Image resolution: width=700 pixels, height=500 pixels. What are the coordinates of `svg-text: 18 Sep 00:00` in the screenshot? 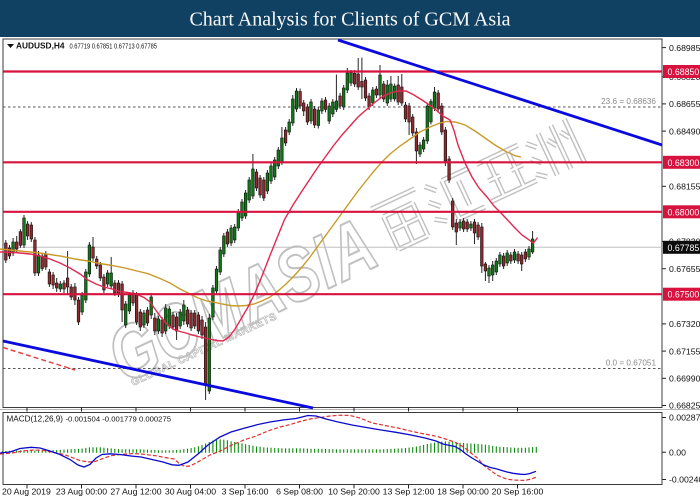 It's located at (463, 491).